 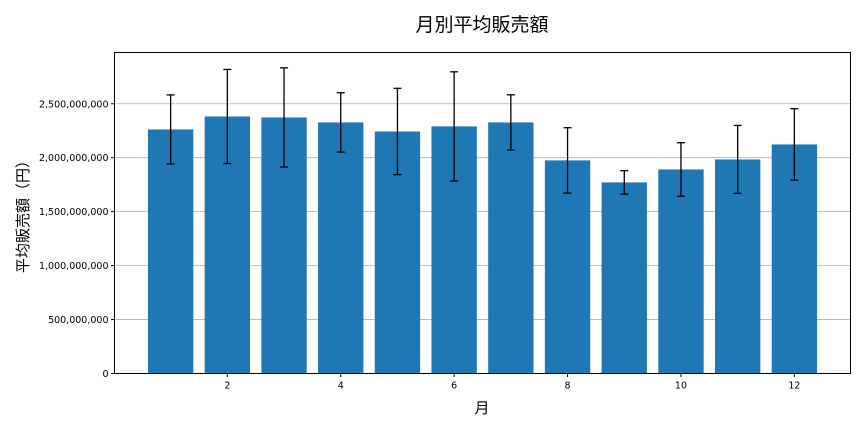 I want to click on y-axis-label: 平均販売額（円）, so click(x=23, y=213).